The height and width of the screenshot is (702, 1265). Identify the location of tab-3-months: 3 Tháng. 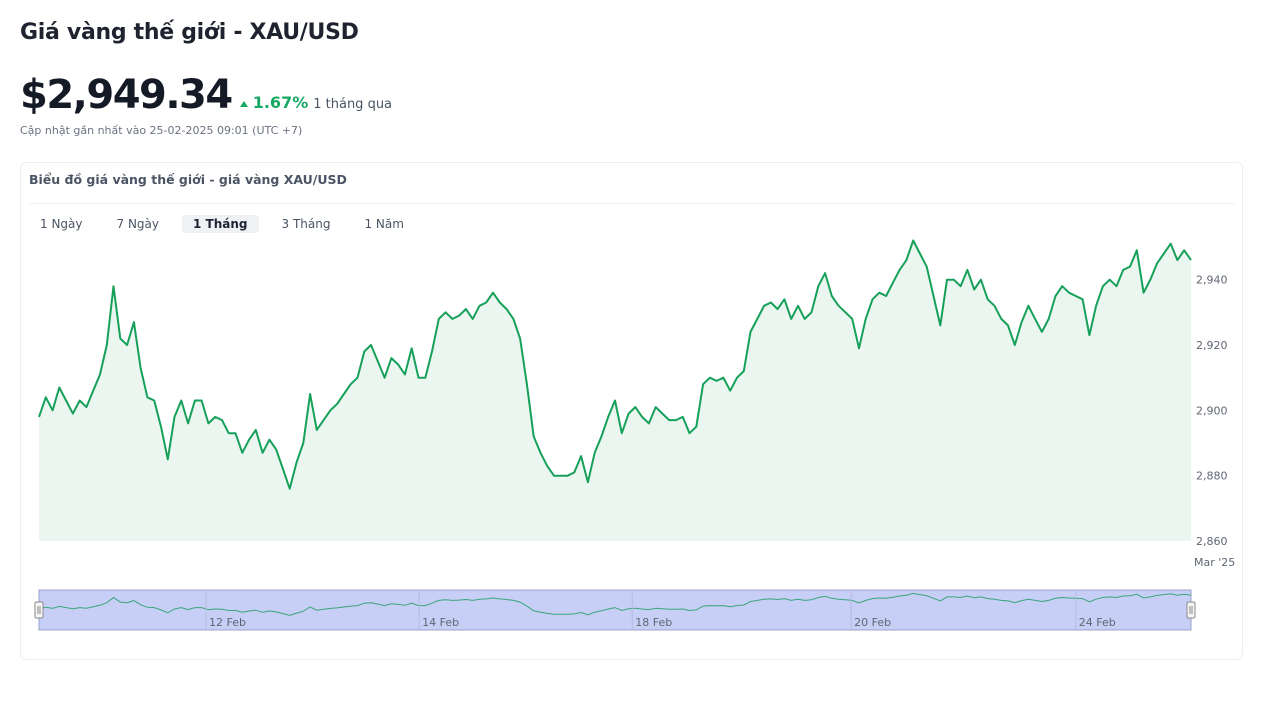
(306, 224).